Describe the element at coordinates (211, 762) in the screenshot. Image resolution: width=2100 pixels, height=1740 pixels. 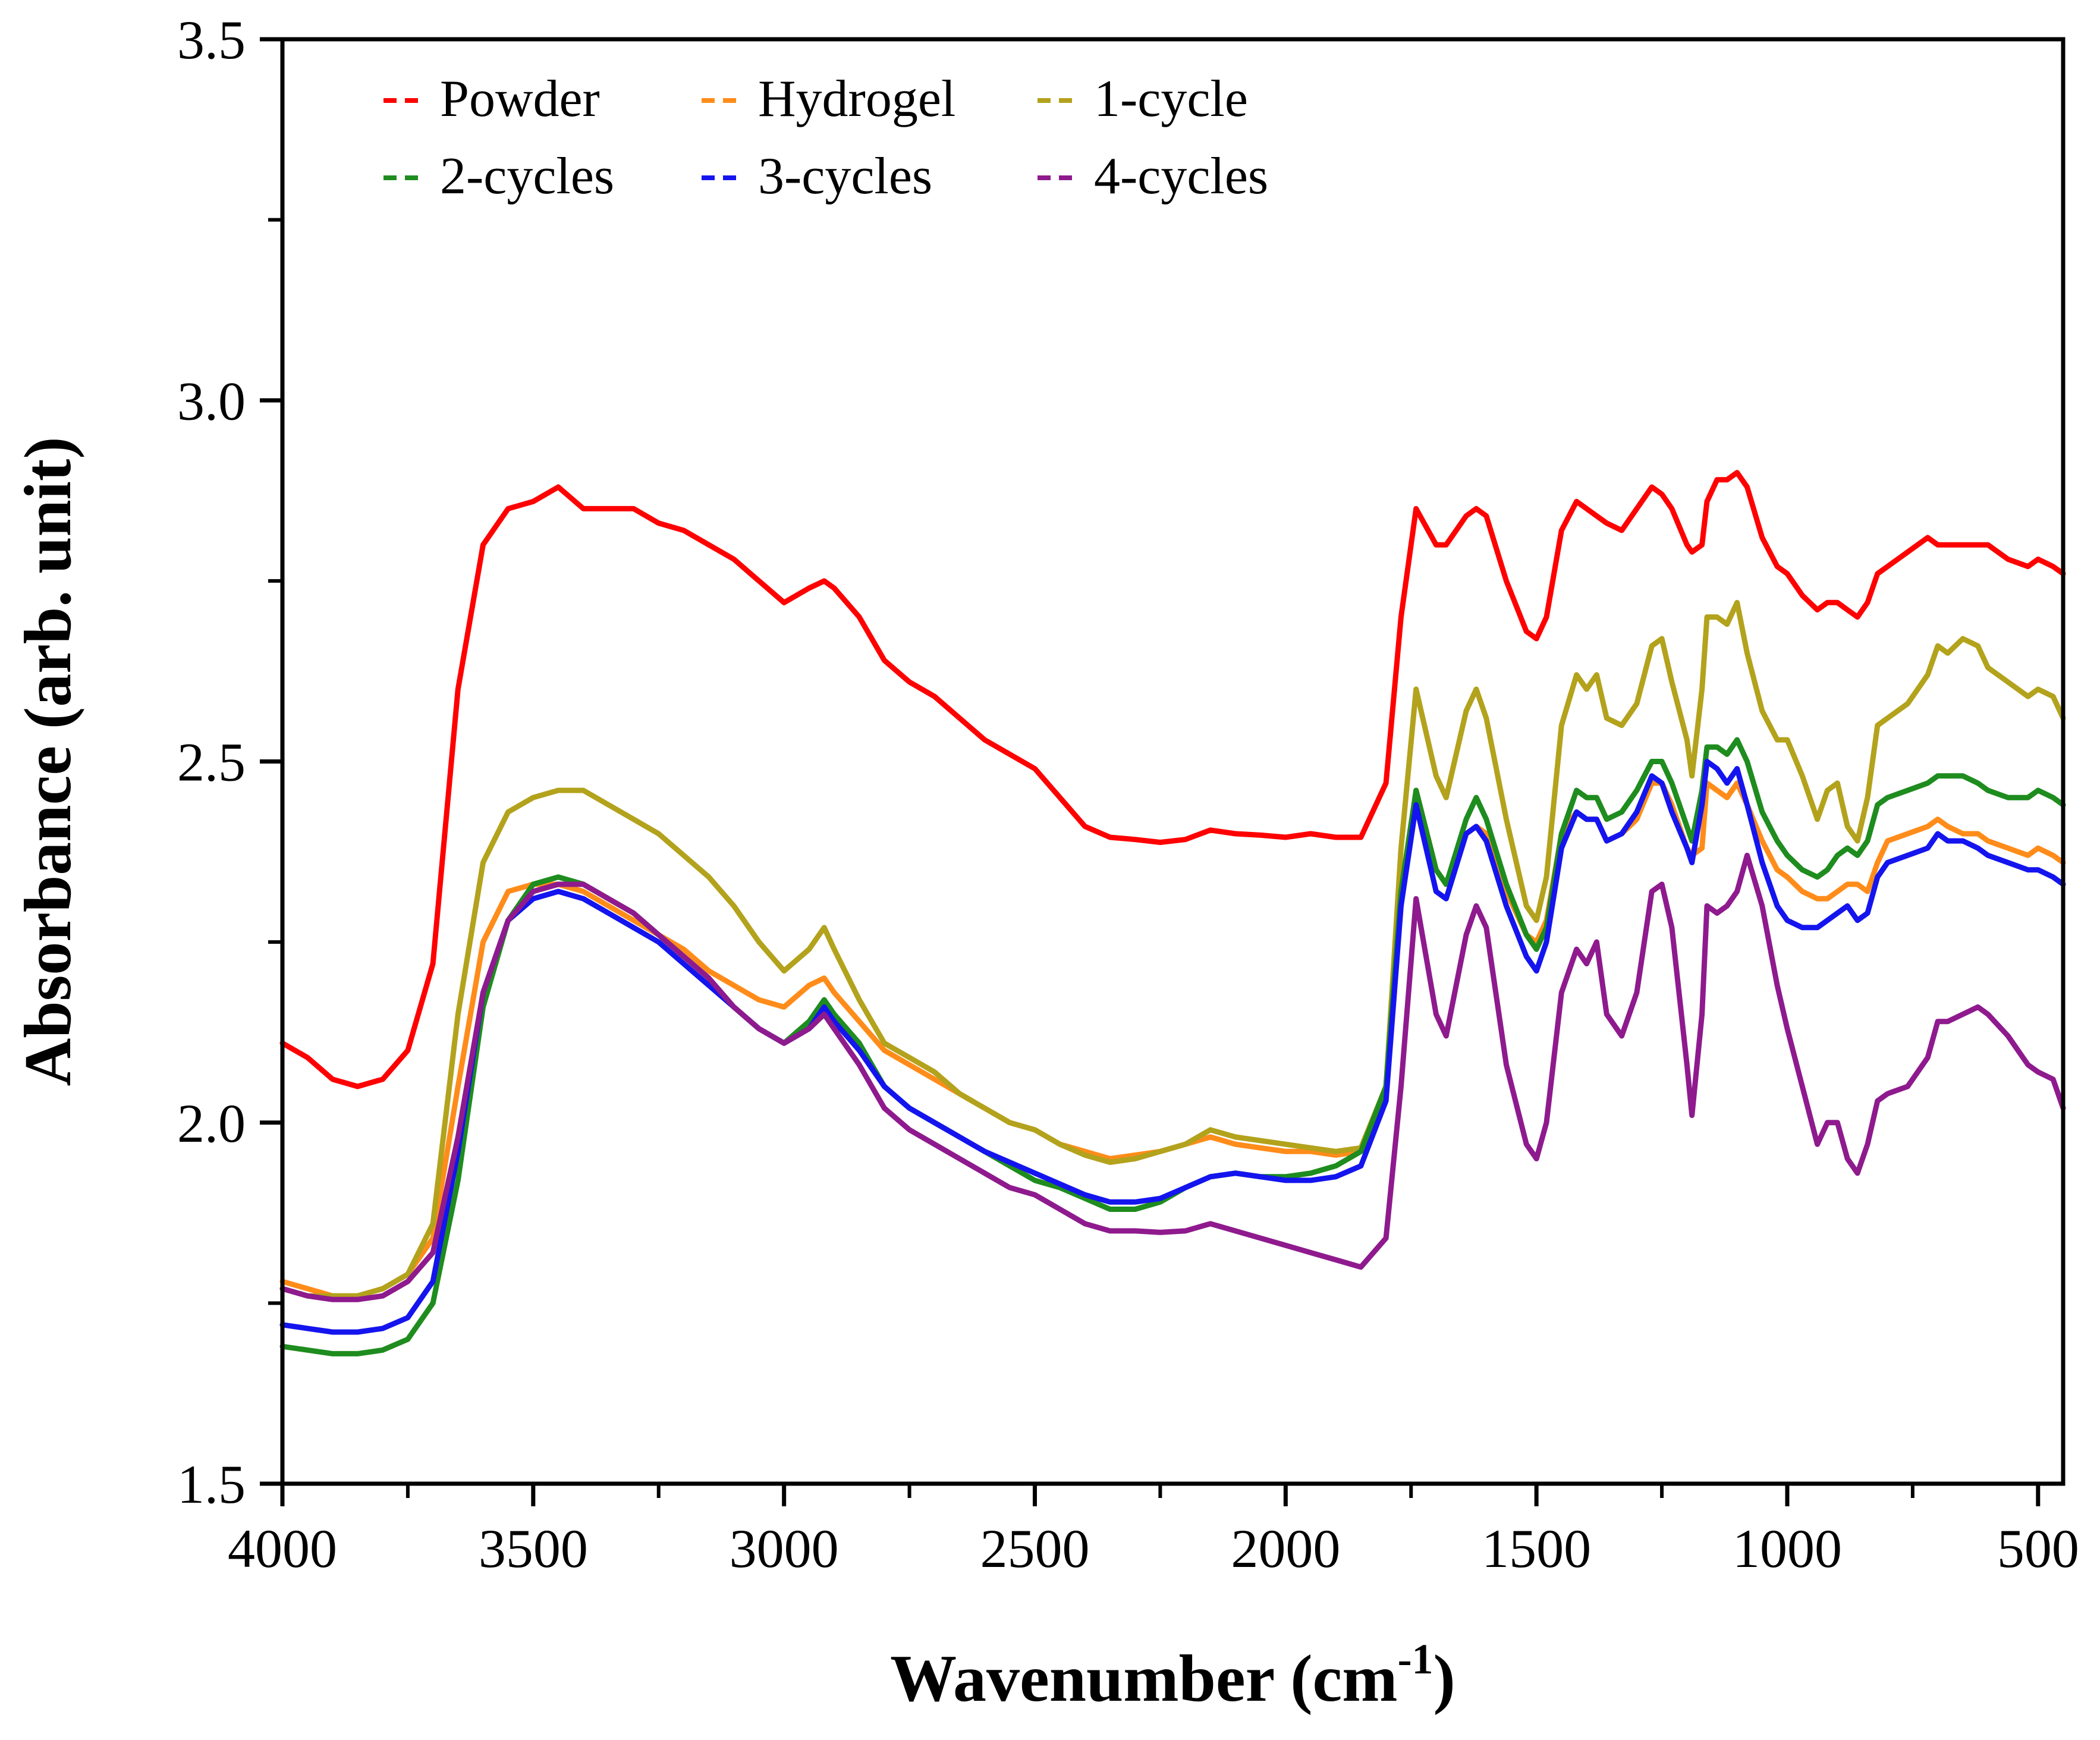
I see `y-tick-label: 2.5` at that location.